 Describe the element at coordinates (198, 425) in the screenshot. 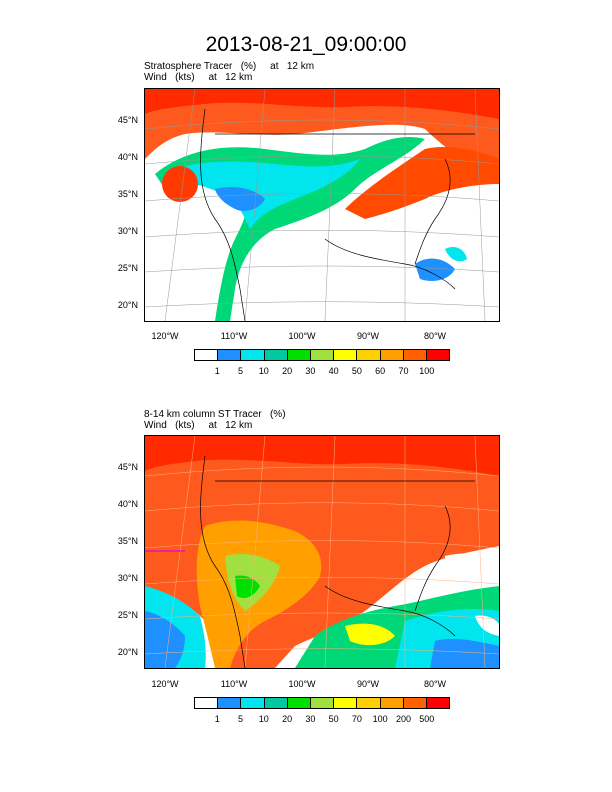

I see `panel2-subtitle-line2: Wind (kts) at 12 km` at that location.